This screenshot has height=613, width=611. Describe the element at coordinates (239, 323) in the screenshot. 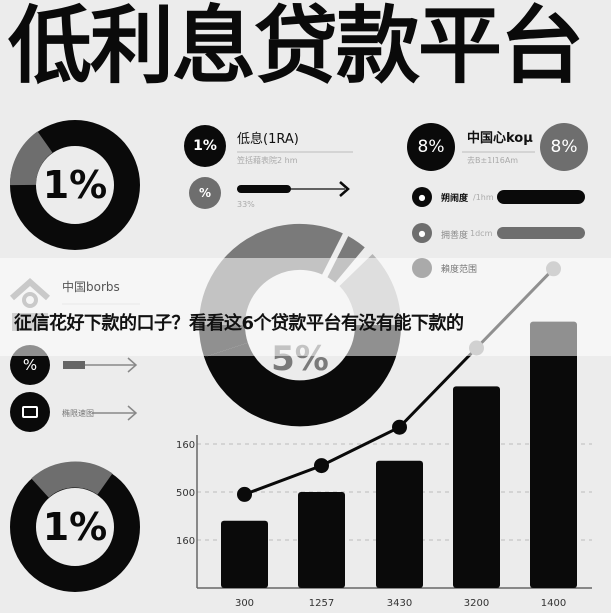

I see `caption-text: 征信花好下款的口子？看看这6个贷款平台有没有能下款的` at that location.